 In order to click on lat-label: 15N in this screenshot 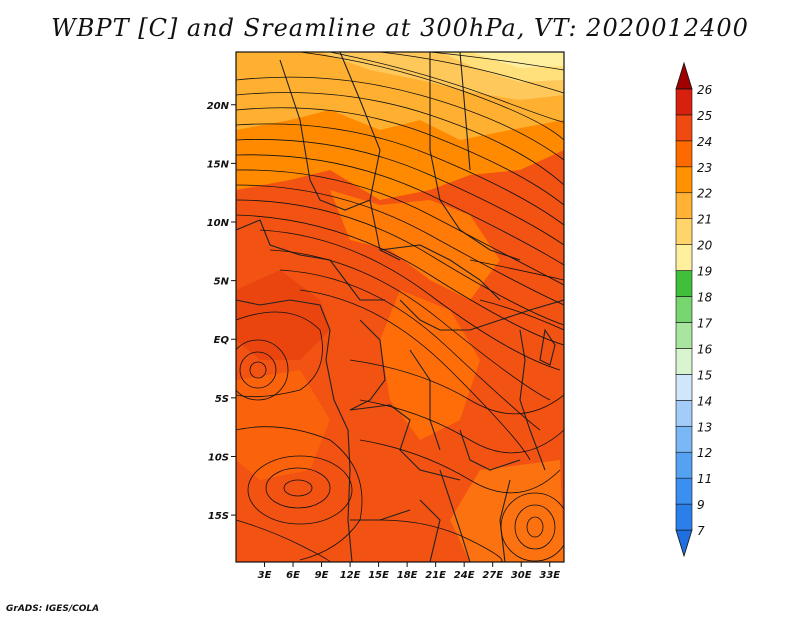, I will do `click(218, 164)`.